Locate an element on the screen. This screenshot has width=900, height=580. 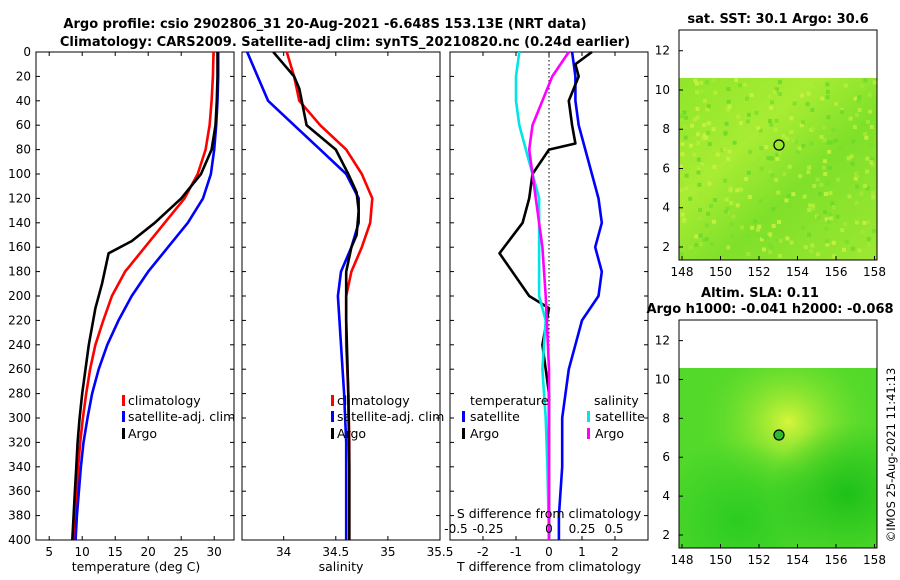
legend-swatch-argo is located at coordinates (332, 433).